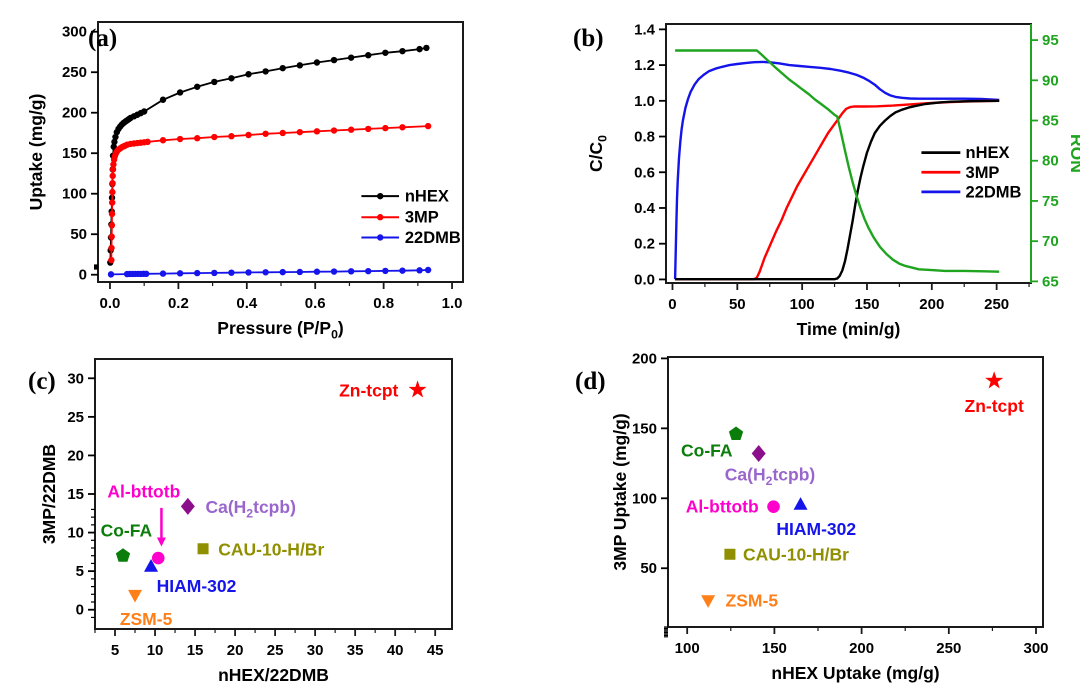  I want to click on legend: nHEX 3MP 22DMB, so click(411, 217).